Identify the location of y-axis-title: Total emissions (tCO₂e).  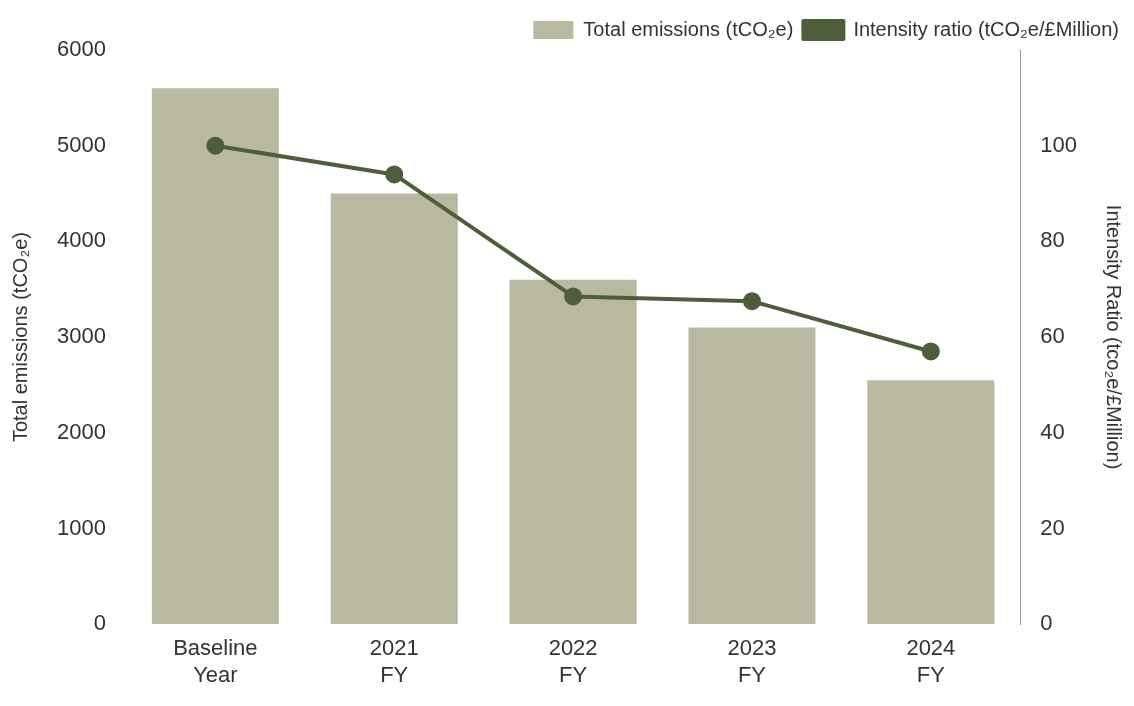
(19, 337).